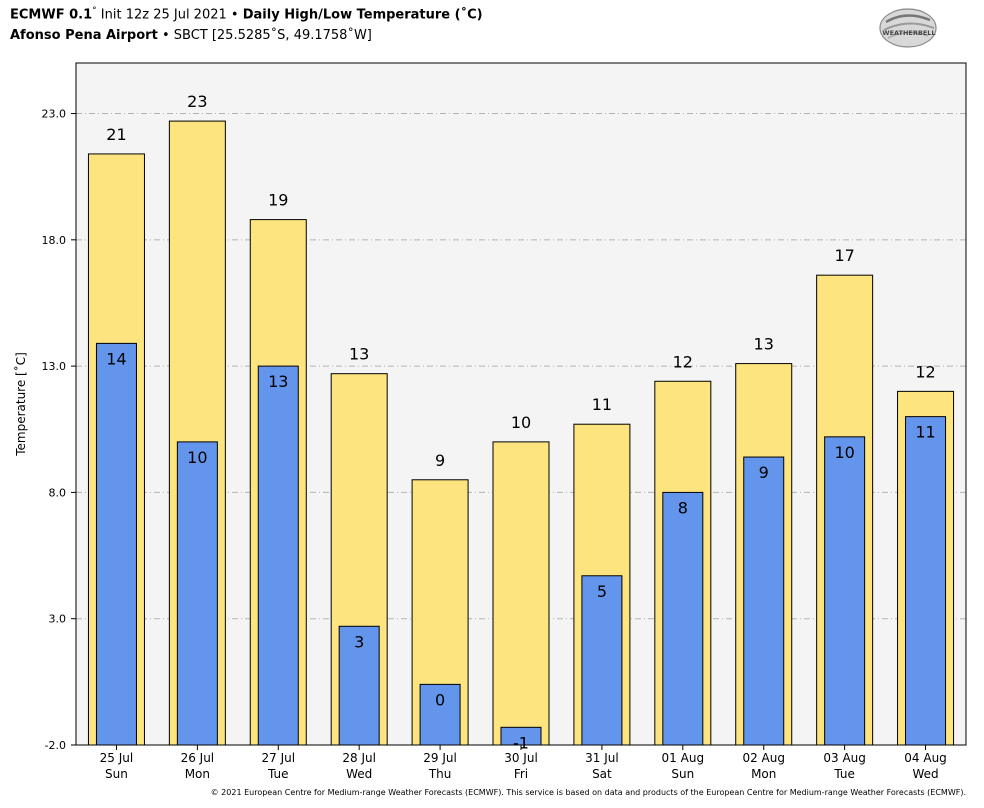 The height and width of the screenshot is (808, 984). What do you see at coordinates (521, 758) in the screenshot?
I see `x-tick-label-date: 30 Jul` at bounding box center [521, 758].